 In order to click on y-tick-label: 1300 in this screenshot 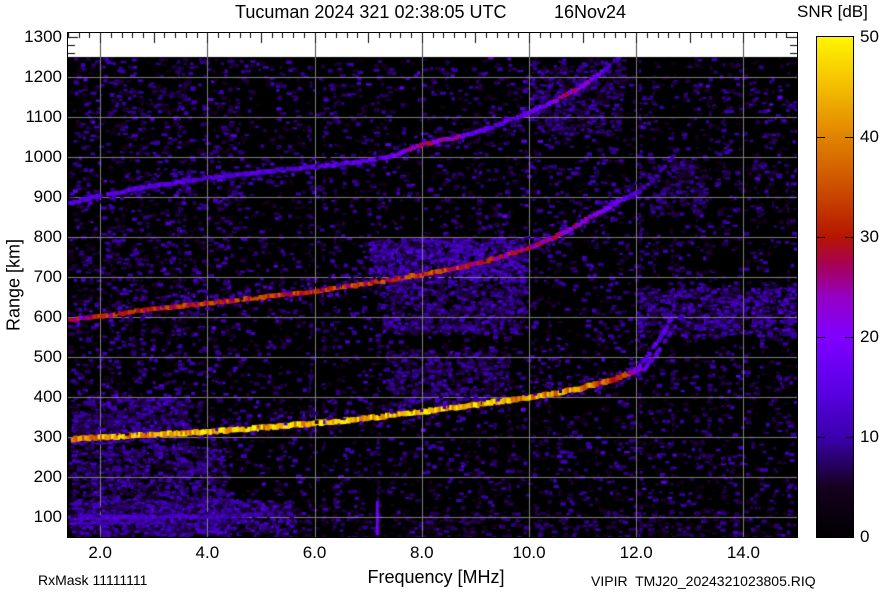, I will do `click(43, 36)`.